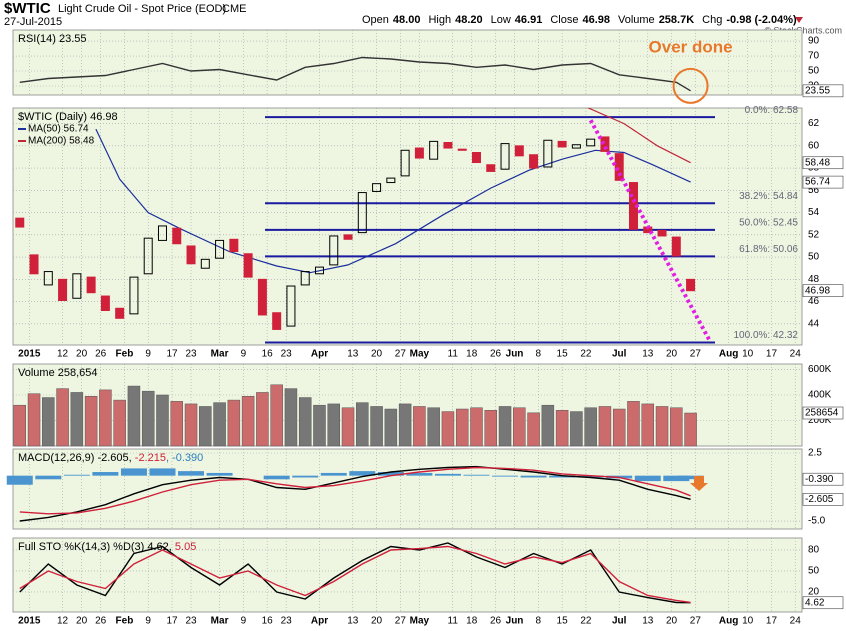 The width and height of the screenshot is (846, 631). I want to click on y-tick-label: 62, so click(814, 123).